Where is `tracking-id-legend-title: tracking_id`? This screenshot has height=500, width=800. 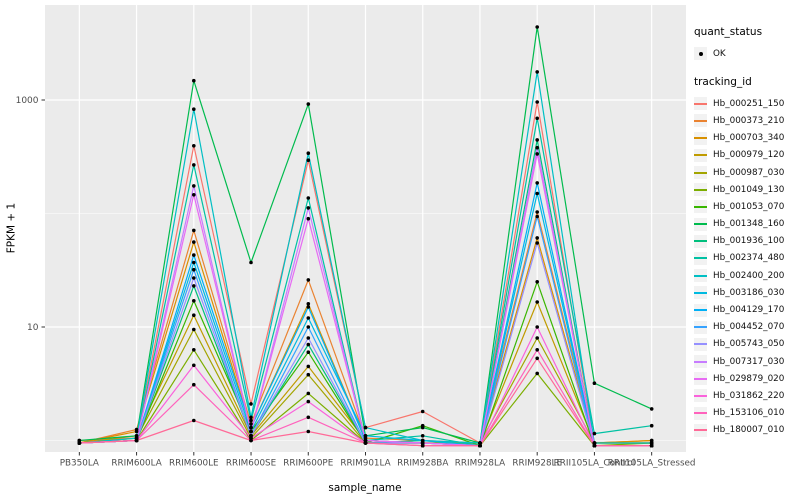
tracking-id-legend-title: tracking_id is located at coordinates (723, 82).